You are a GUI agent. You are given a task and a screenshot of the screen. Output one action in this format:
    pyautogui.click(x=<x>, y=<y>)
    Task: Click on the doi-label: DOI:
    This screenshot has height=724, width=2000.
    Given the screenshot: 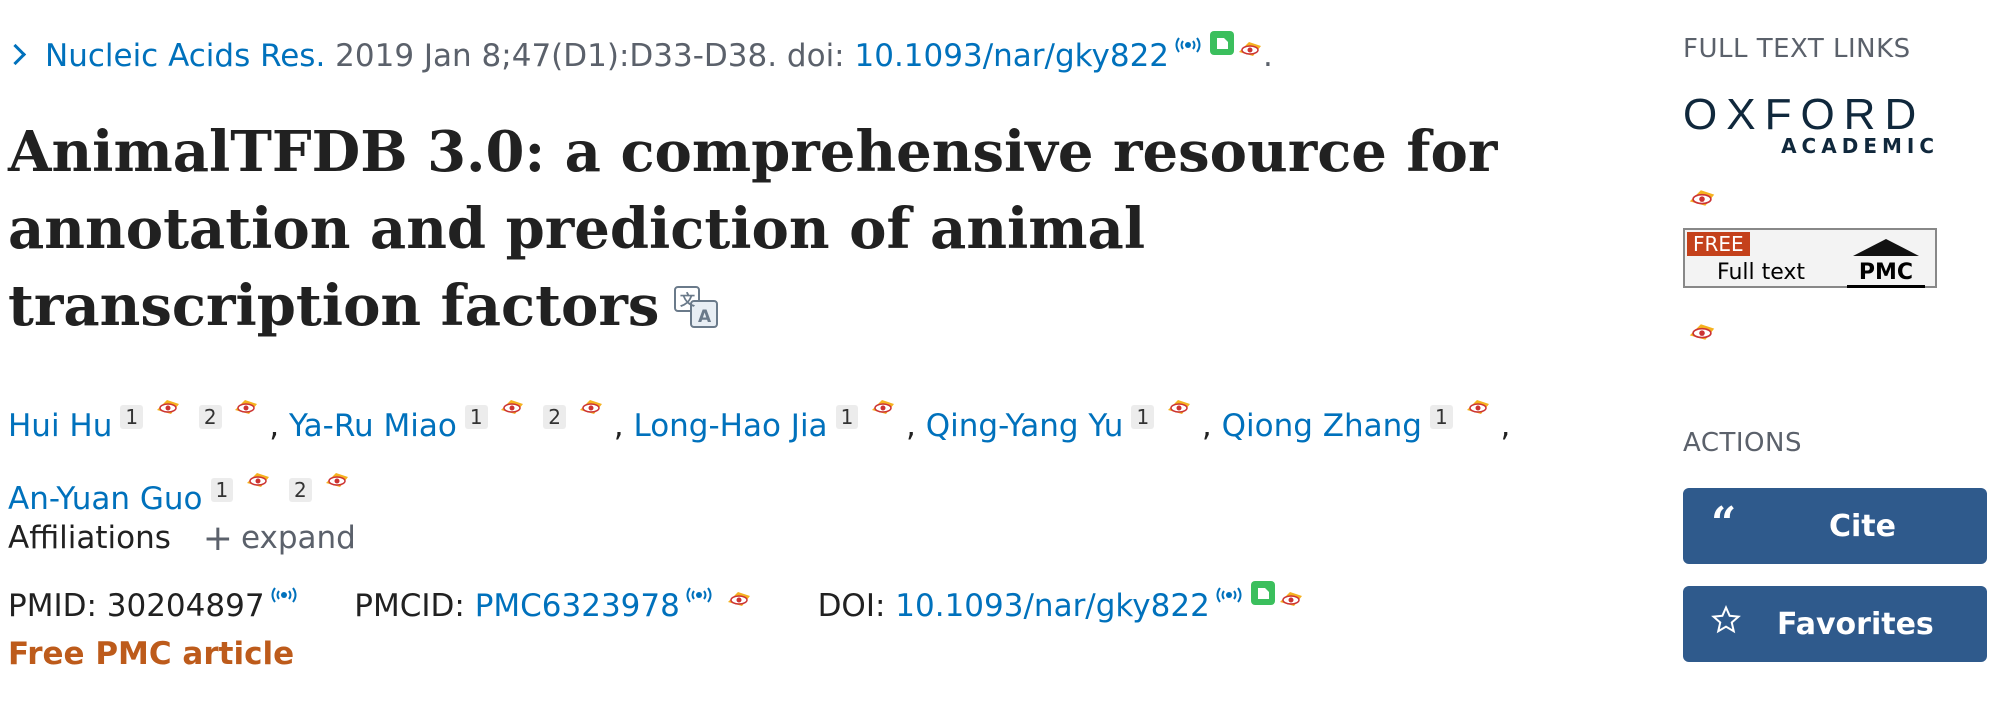 What is the action you would take?
    pyautogui.click(x=851, y=606)
    